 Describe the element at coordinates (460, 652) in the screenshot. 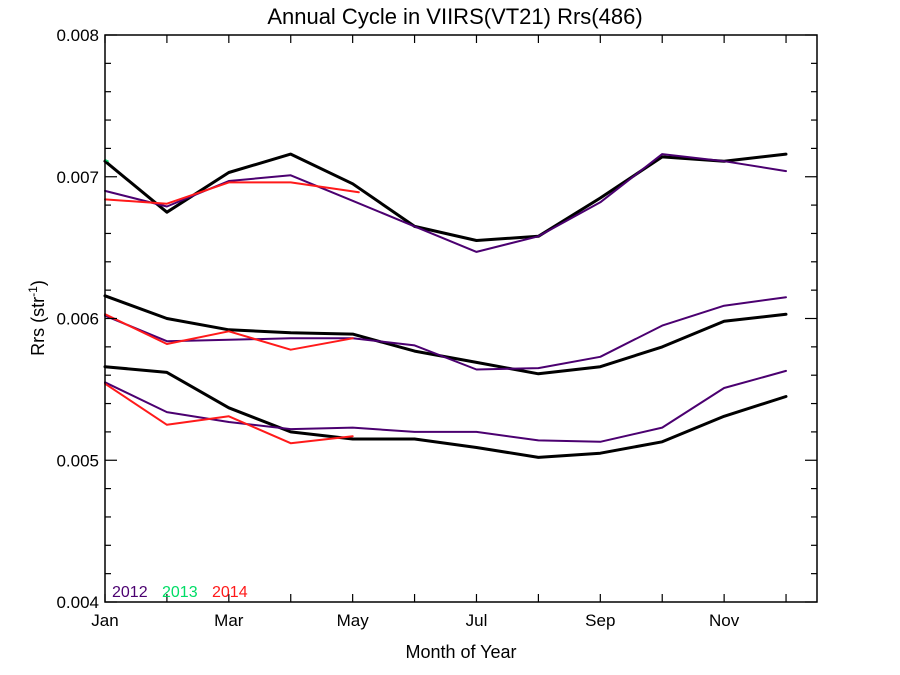

I see `x-axis-title: Month of Year` at that location.